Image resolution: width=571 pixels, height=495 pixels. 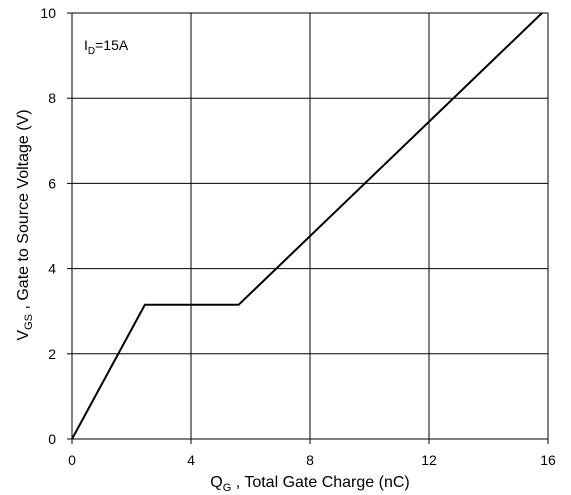 What do you see at coordinates (52, 439) in the screenshot?
I see `y-tick-label-0: 0` at bounding box center [52, 439].